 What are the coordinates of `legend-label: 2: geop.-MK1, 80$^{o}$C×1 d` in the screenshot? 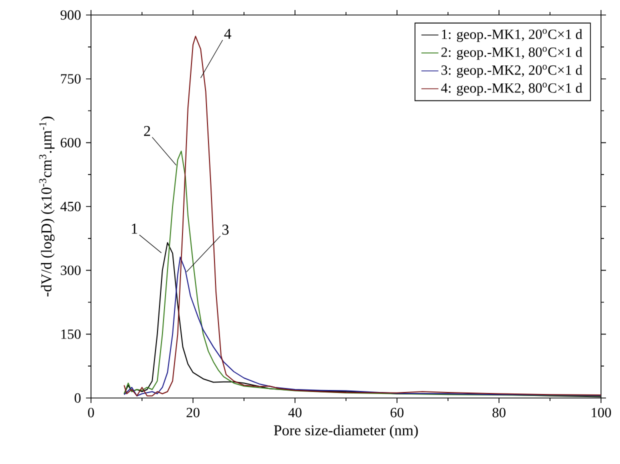 It's located at (511, 53).